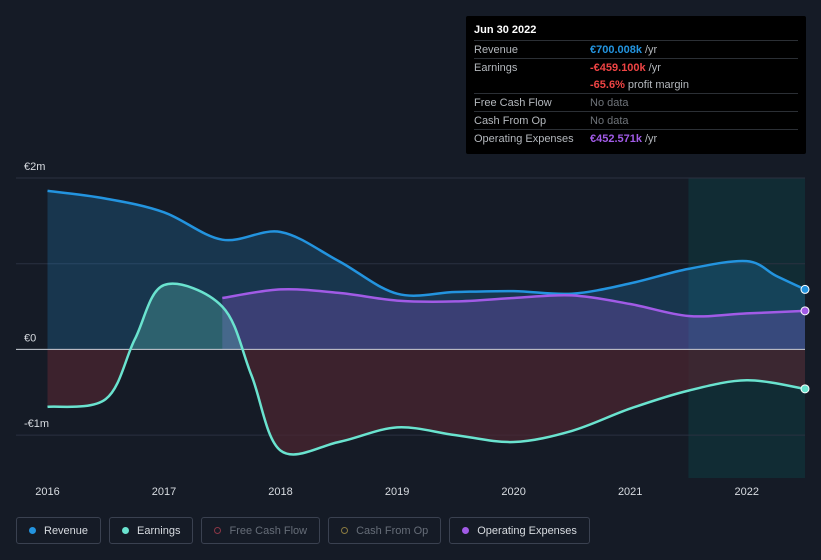  What do you see at coordinates (654, 67) in the screenshot?
I see `tooltip-earnings-unit: /yr` at bounding box center [654, 67].